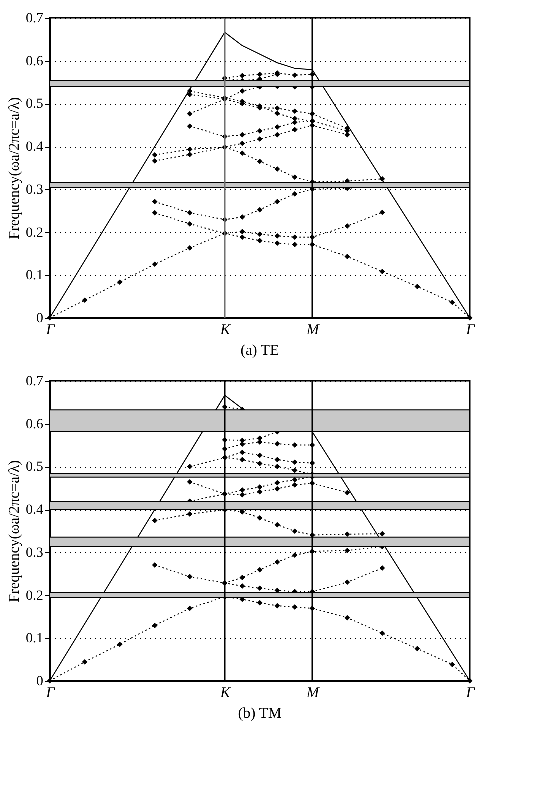 The width and height of the screenshot is (542, 807). I want to click on text: (b) TM, so click(260, 714).